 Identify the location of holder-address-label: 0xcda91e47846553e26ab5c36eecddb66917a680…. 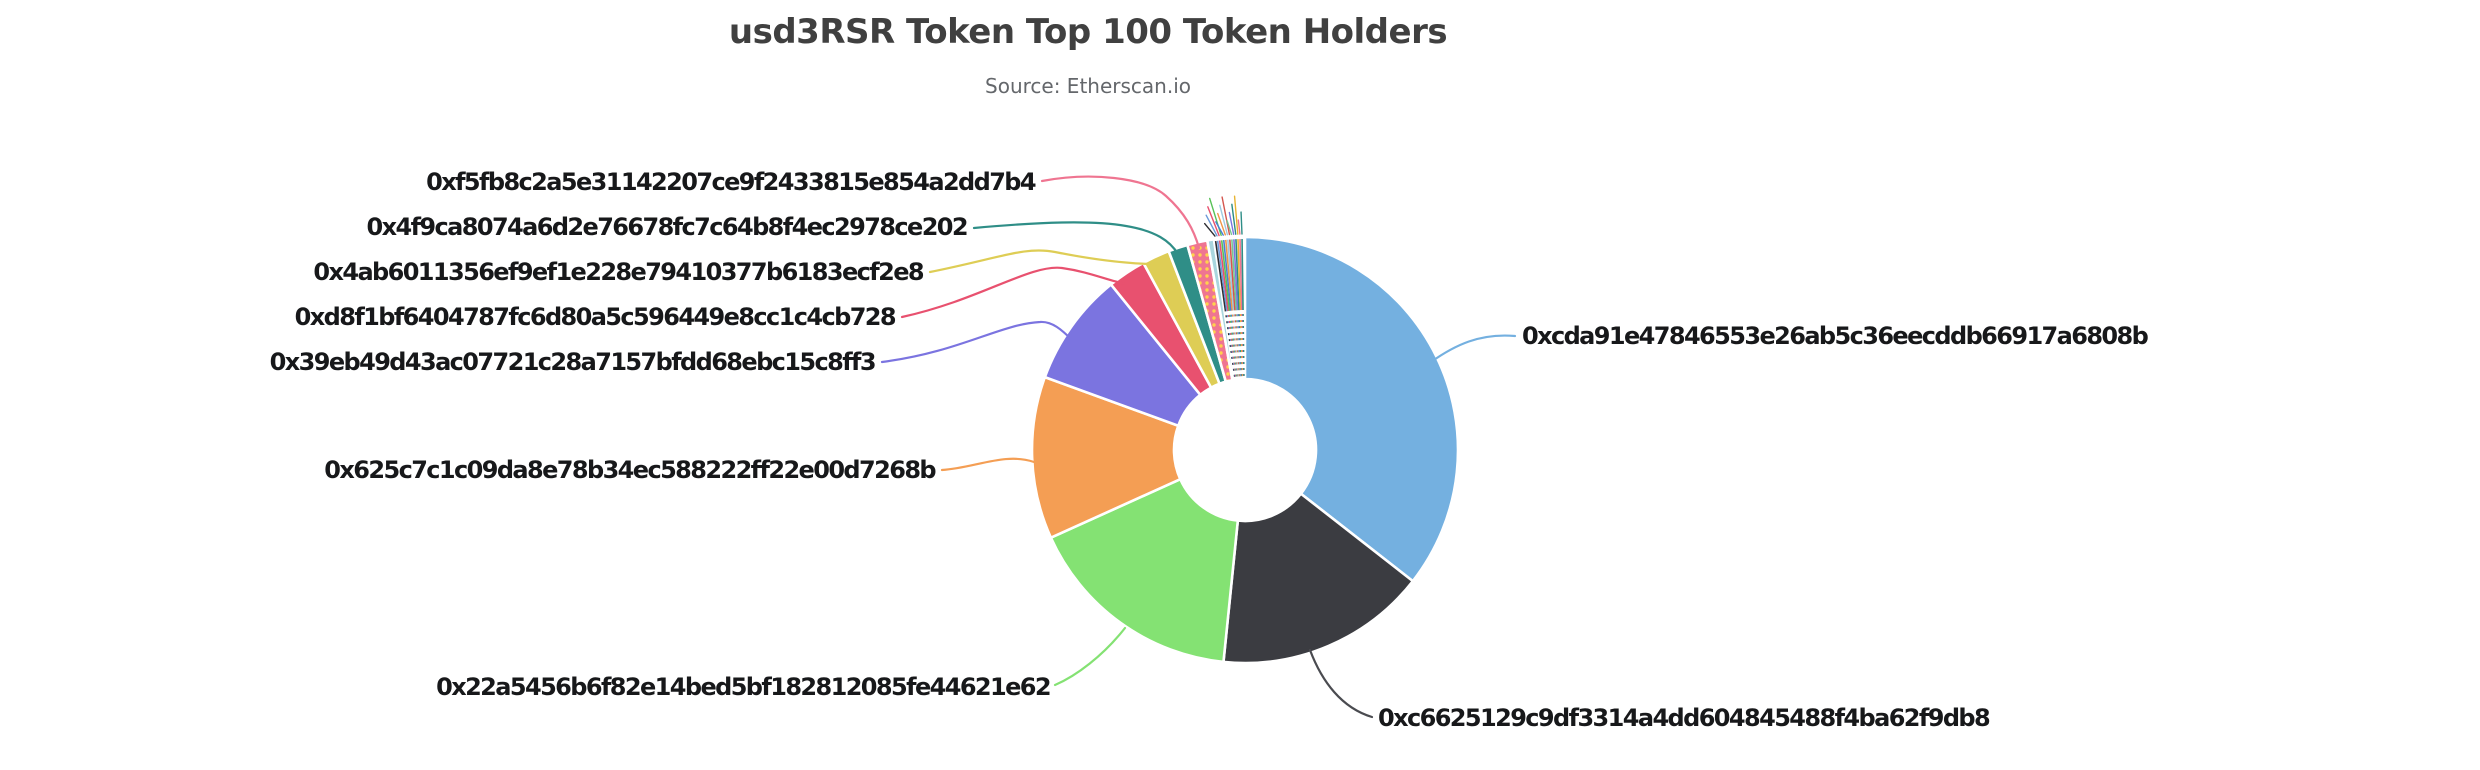
(1835, 335).